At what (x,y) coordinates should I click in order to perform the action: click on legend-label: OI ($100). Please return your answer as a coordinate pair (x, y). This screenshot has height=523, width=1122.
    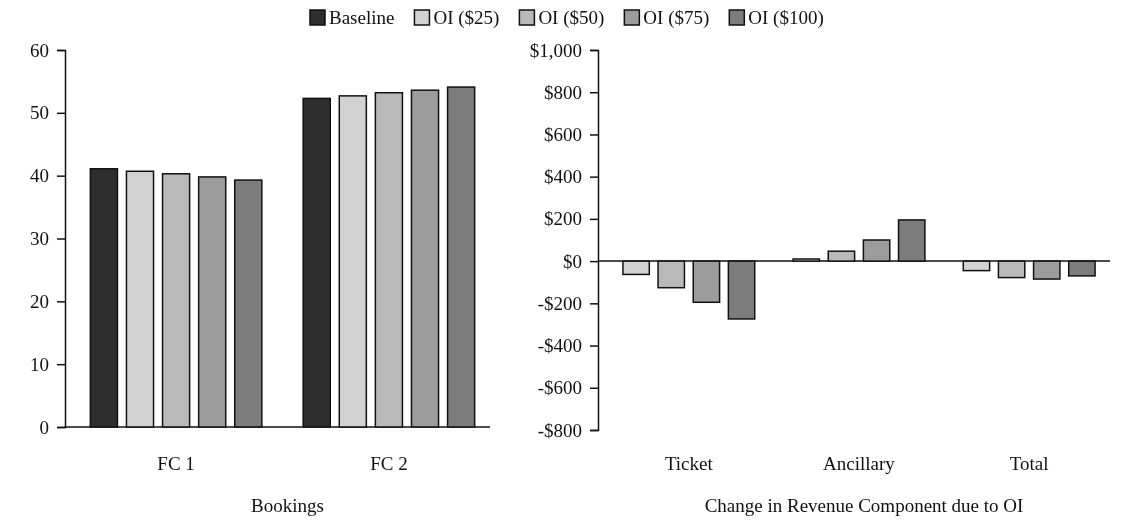
    Looking at the image, I should click on (786, 18).